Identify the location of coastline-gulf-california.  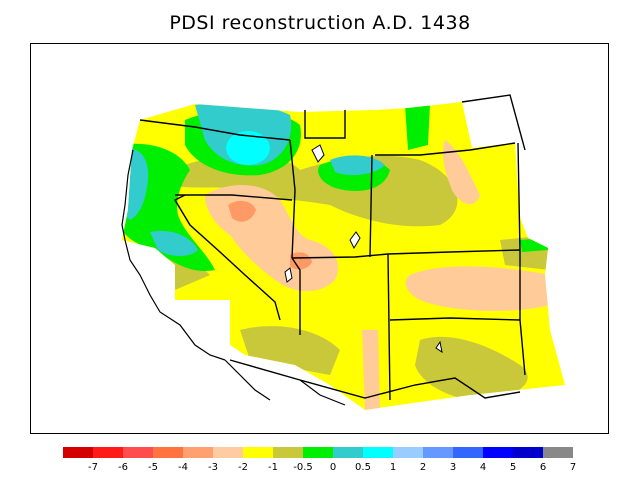
(322, 392).